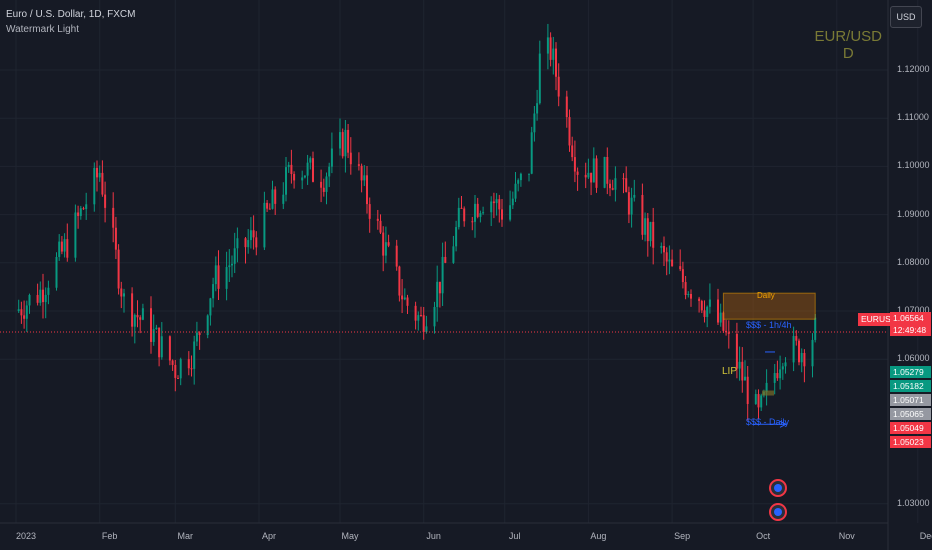  What do you see at coordinates (185, 536) in the screenshot?
I see `x-tick-label: Mar` at bounding box center [185, 536].